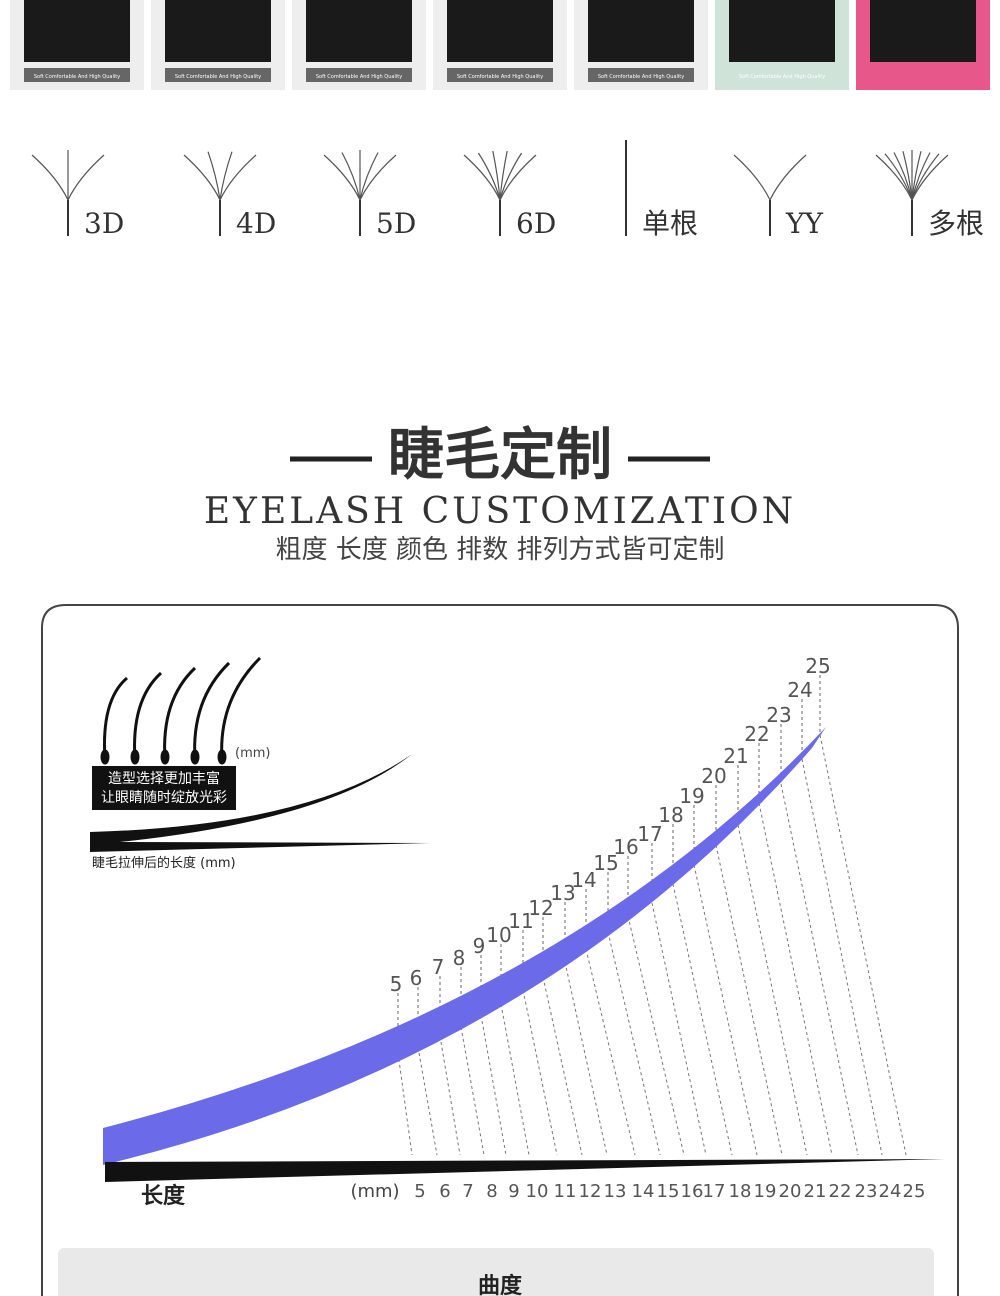  Describe the element at coordinates (713, 776) in the screenshot. I see `length-top-label: 20` at that location.